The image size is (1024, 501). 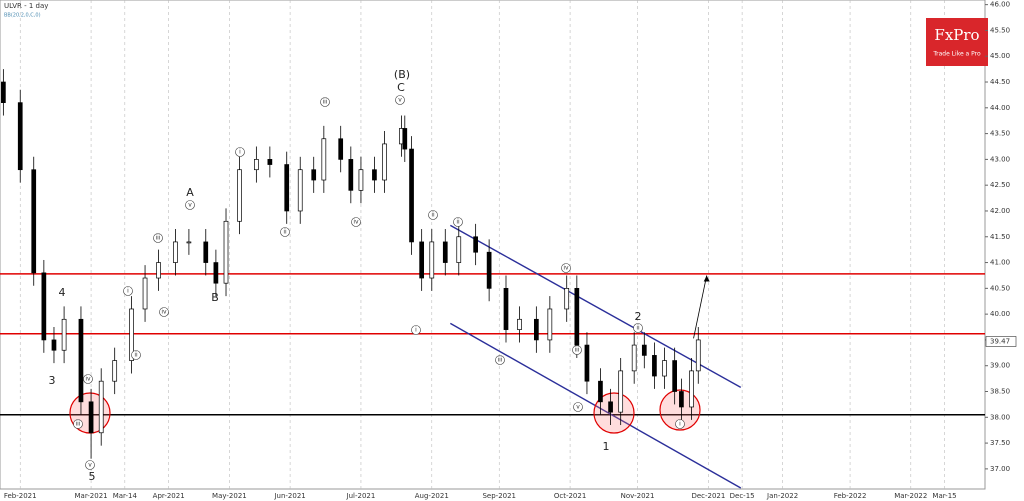 What do you see at coordinates (499, 496) in the screenshot?
I see `x-tick-label: Sep-2021` at bounding box center [499, 496].